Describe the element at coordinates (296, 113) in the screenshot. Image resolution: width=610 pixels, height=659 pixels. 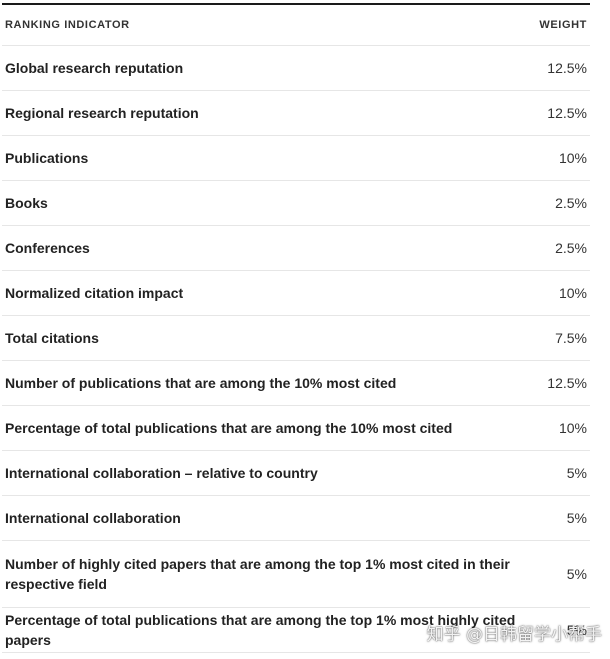
I see `table-row: Regional research reputation 12.5%` at that location.